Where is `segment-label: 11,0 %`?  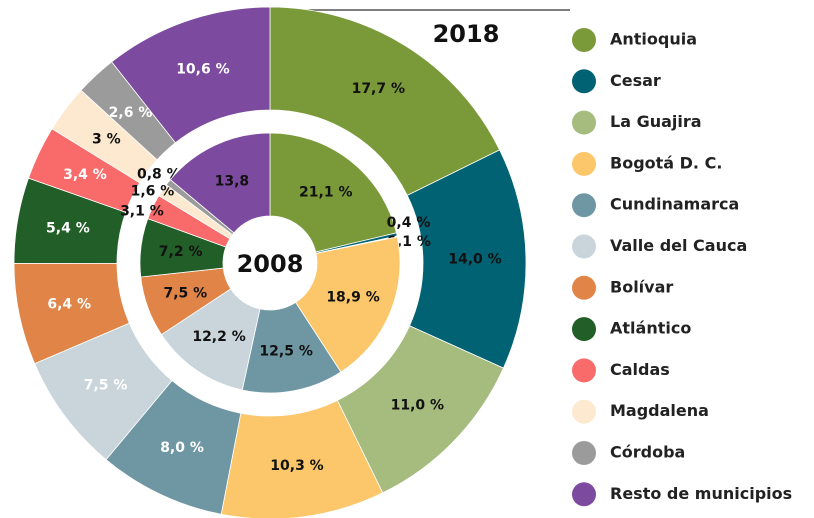
segment-label: 11,0 % is located at coordinates (417, 406).